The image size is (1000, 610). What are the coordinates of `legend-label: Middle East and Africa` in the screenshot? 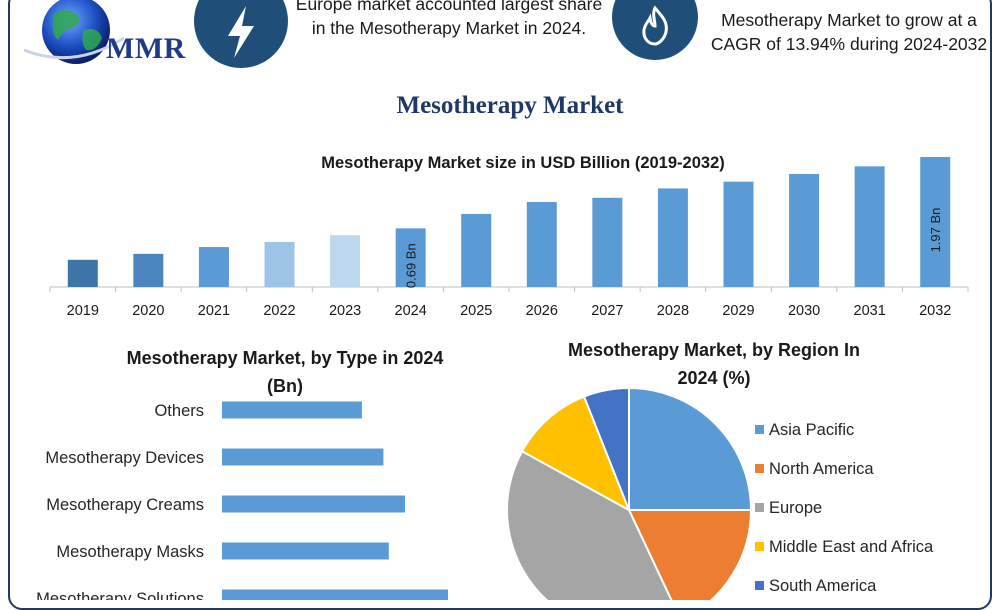 It's located at (851, 547).